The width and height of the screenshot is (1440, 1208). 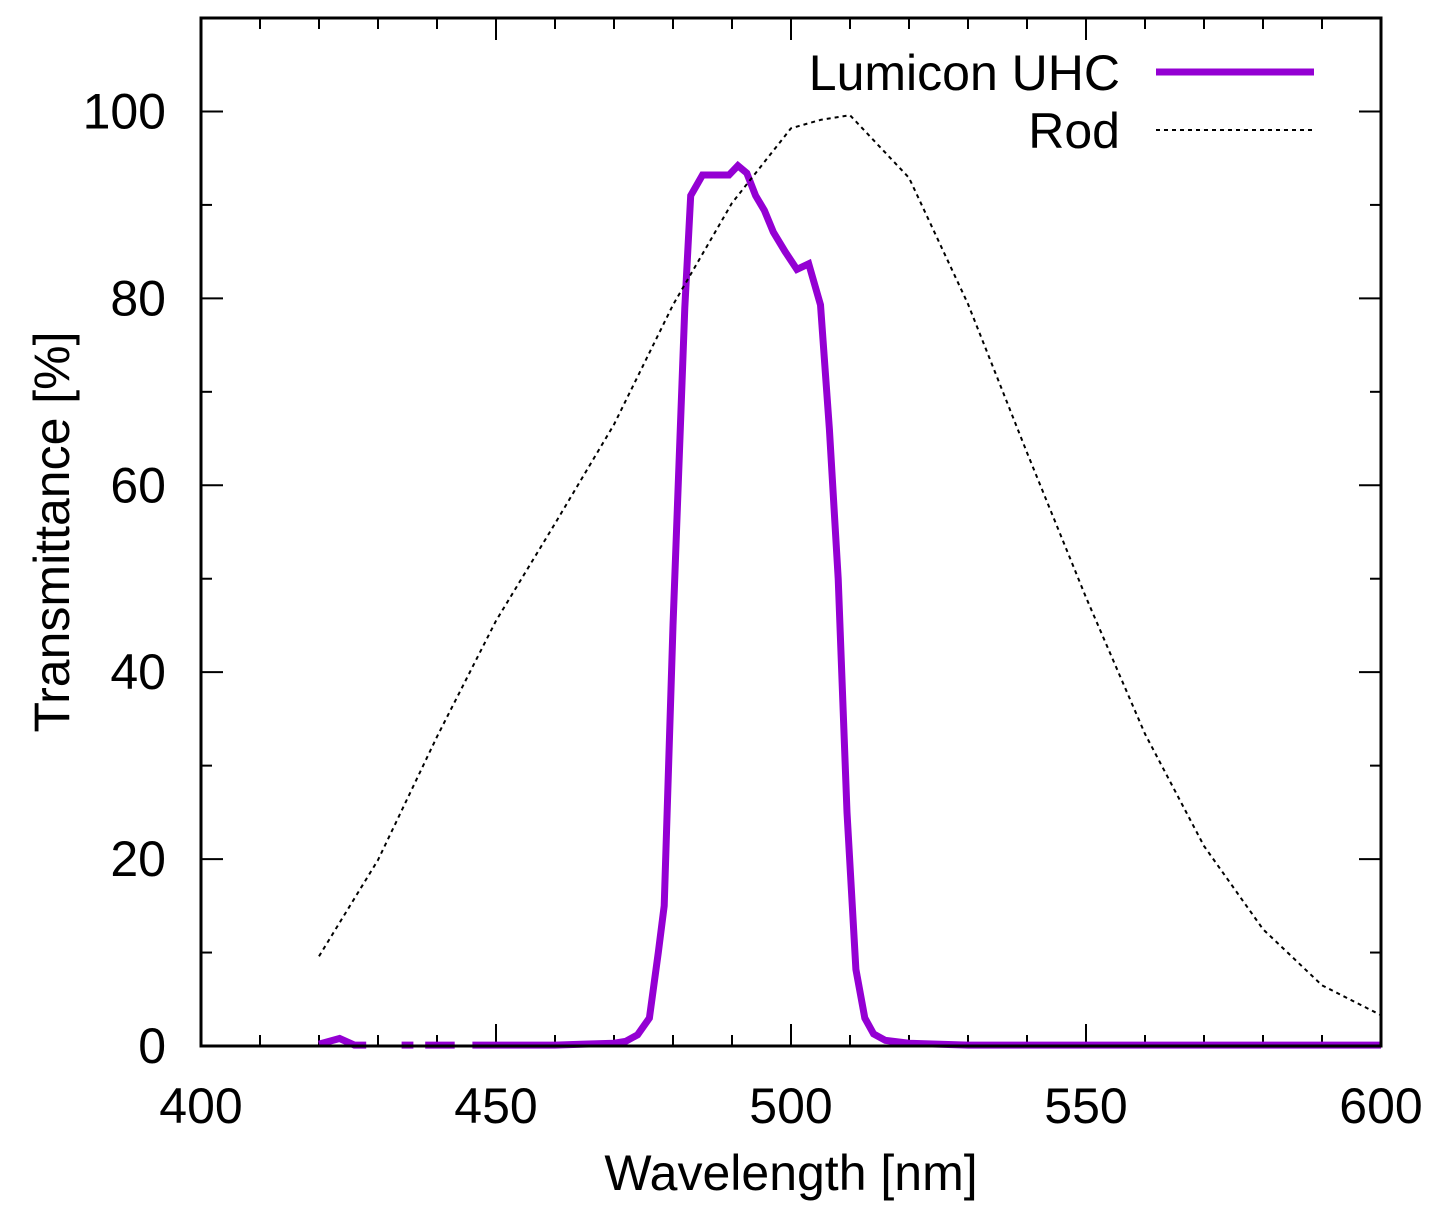 What do you see at coordinates (342, 1041) in the screenshot?
I see `series-line` at bounding box center [342, 1041].